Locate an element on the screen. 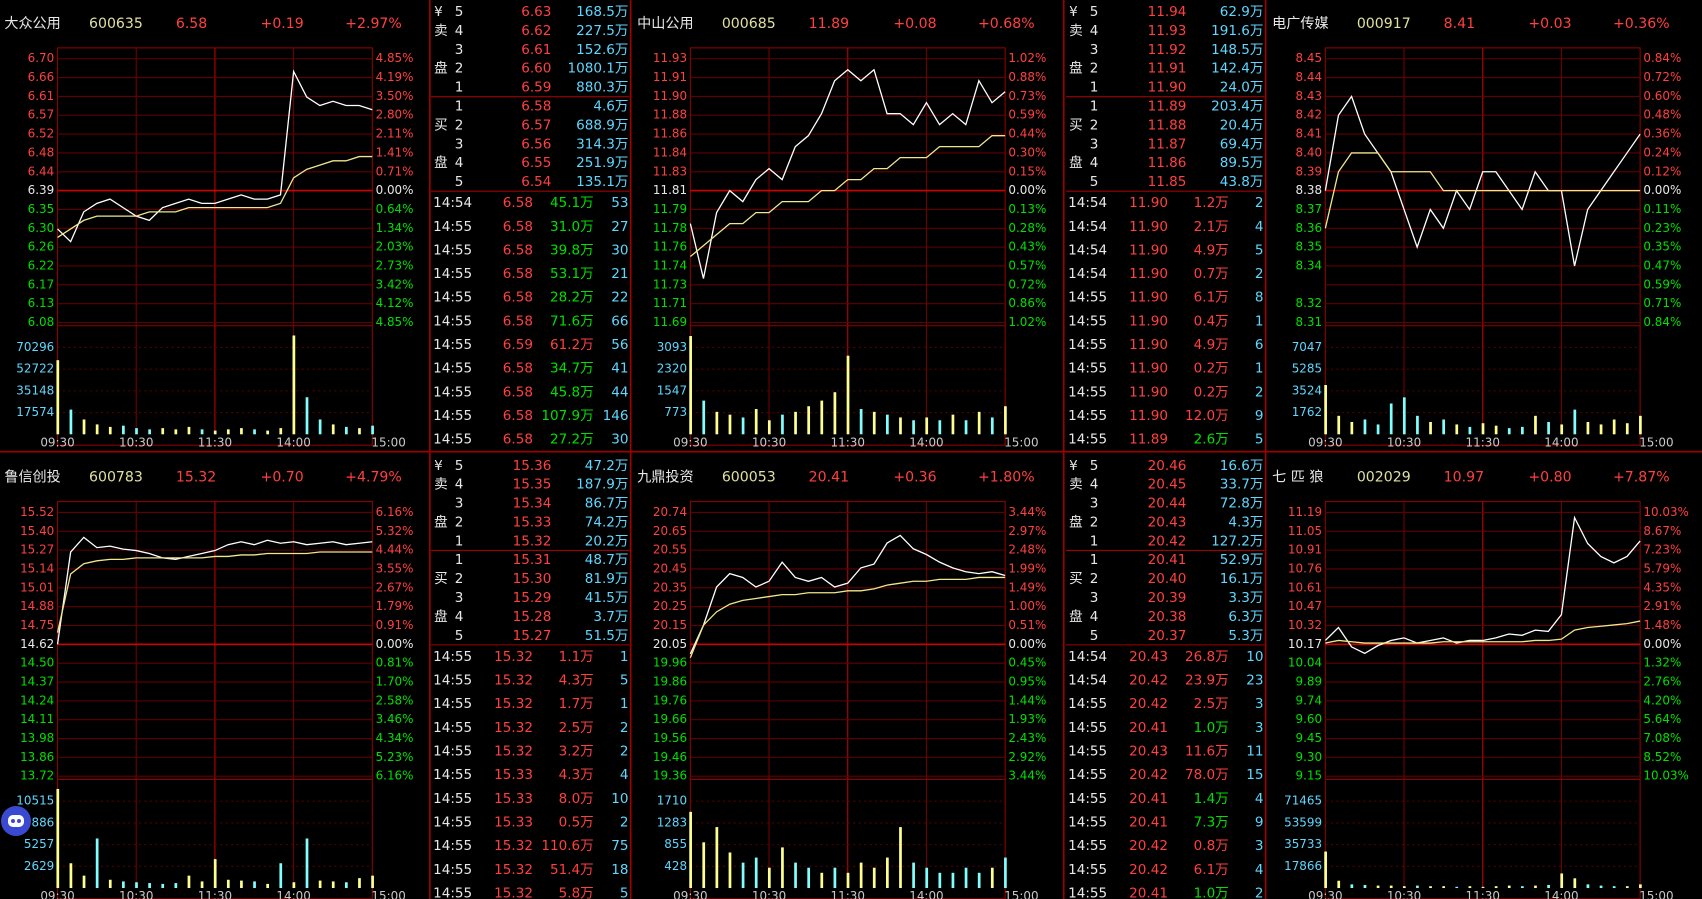  book-volume: 191.6万 is located at coordinates (1237, 31).